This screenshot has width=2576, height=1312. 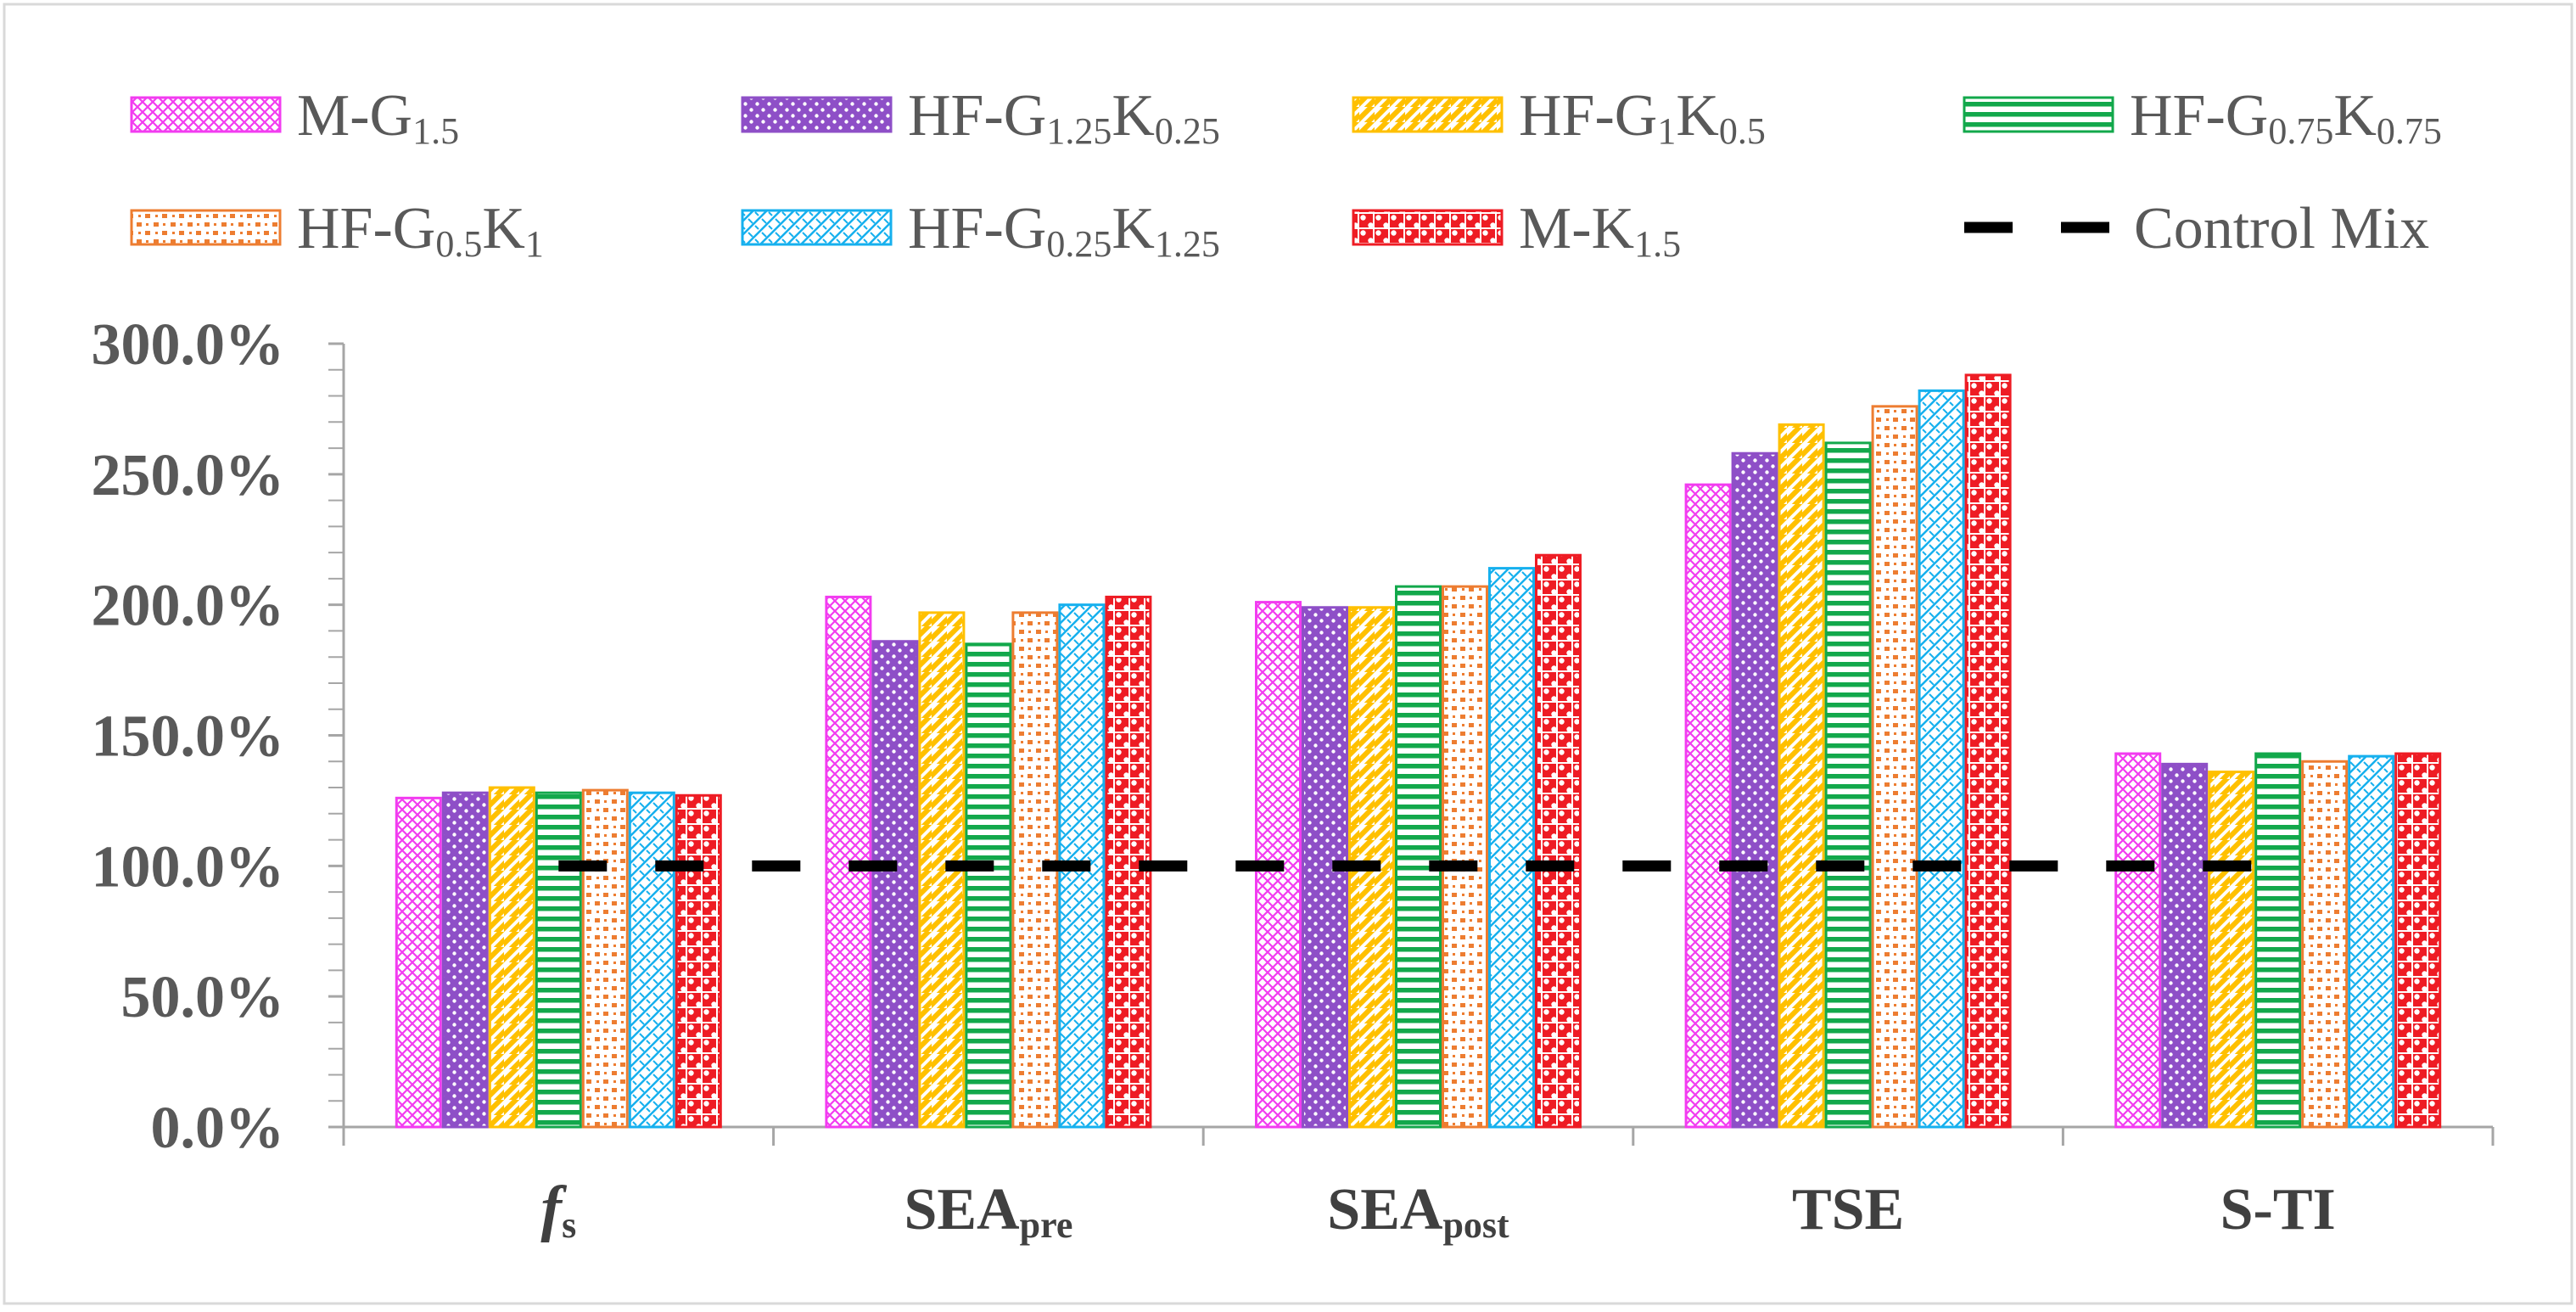 I want to click on y-tick-label: 50.0%, so click(x=203, y=997).